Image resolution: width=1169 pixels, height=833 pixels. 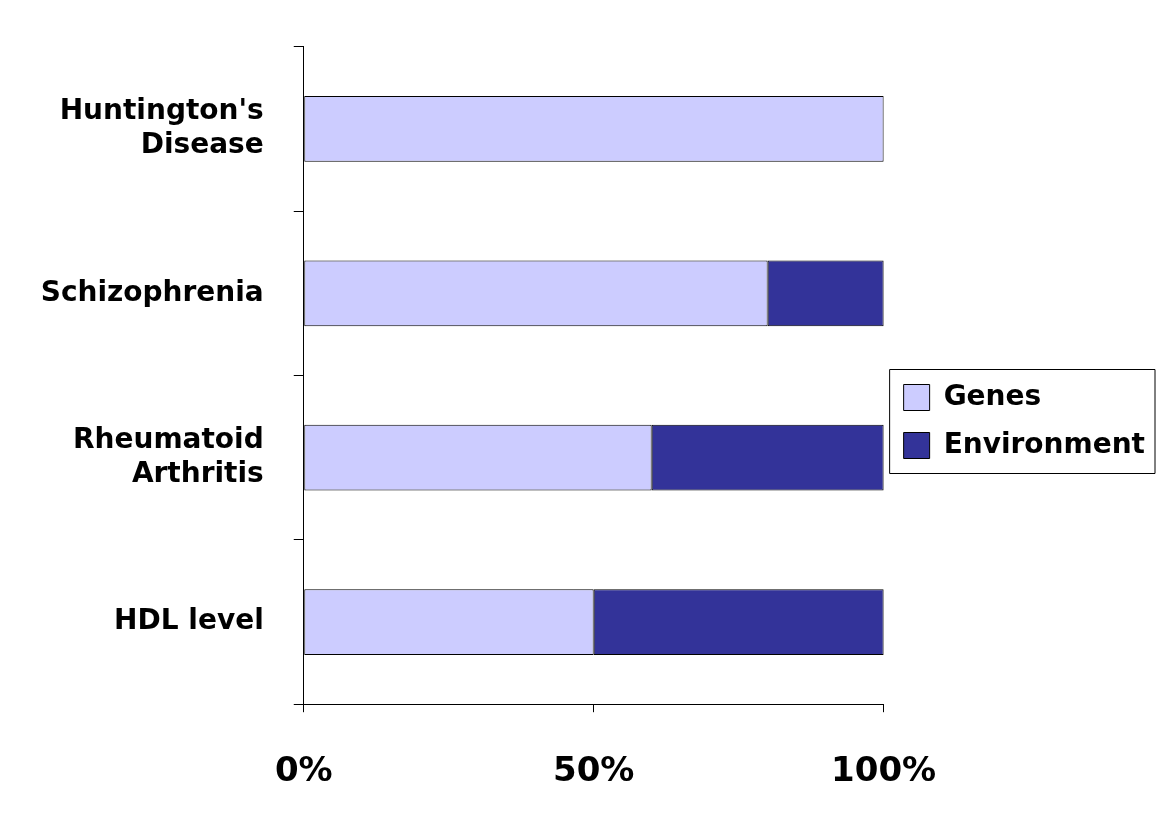 What do you see at coordinates (189, 620) in the screenshot?
I see `y-tick-label: HDL level` at bounding box center [189, 620].